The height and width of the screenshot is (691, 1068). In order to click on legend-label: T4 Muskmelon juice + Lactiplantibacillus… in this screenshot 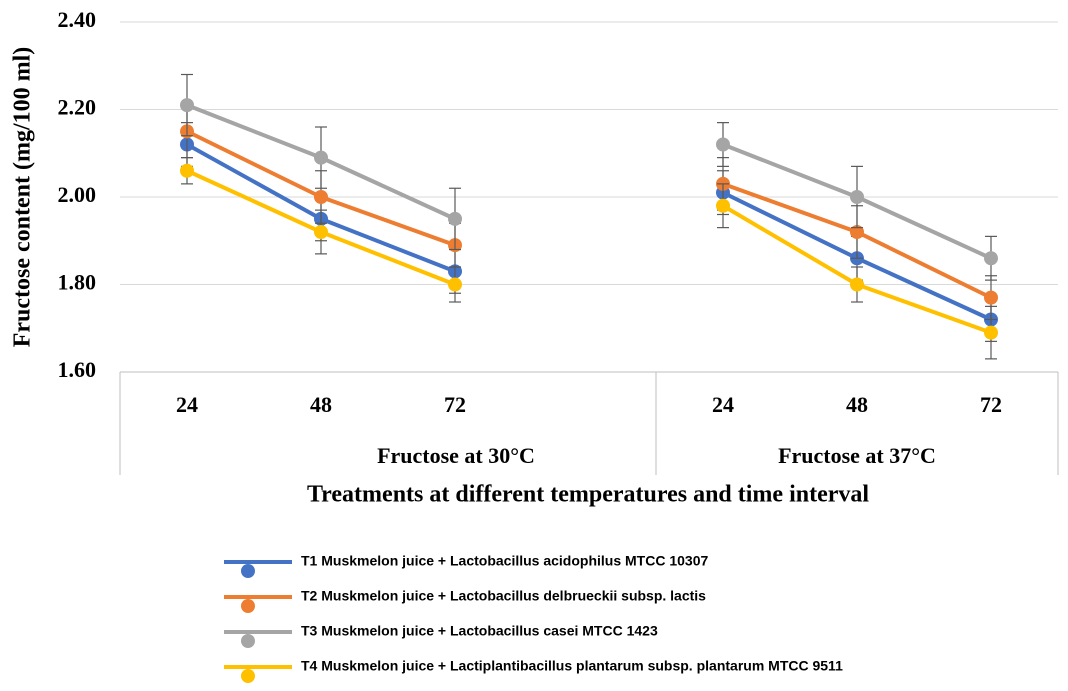, I will do `click(572, 666)`.